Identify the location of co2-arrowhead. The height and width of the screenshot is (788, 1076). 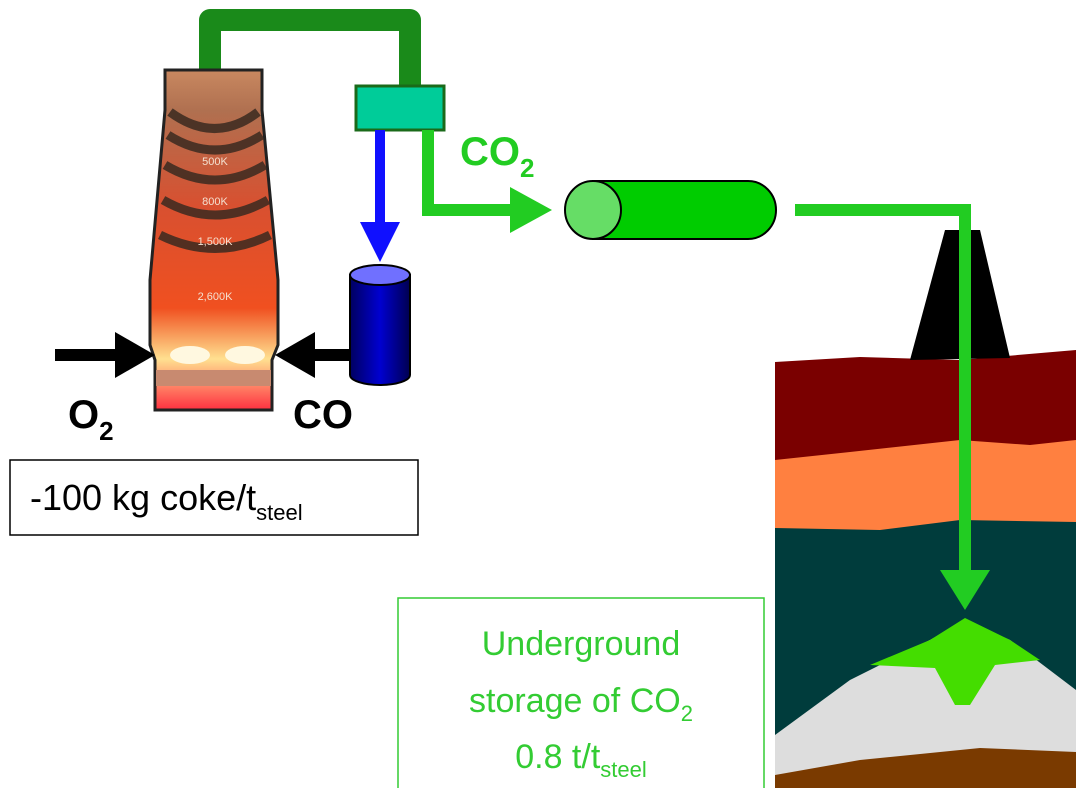
(531, 210).